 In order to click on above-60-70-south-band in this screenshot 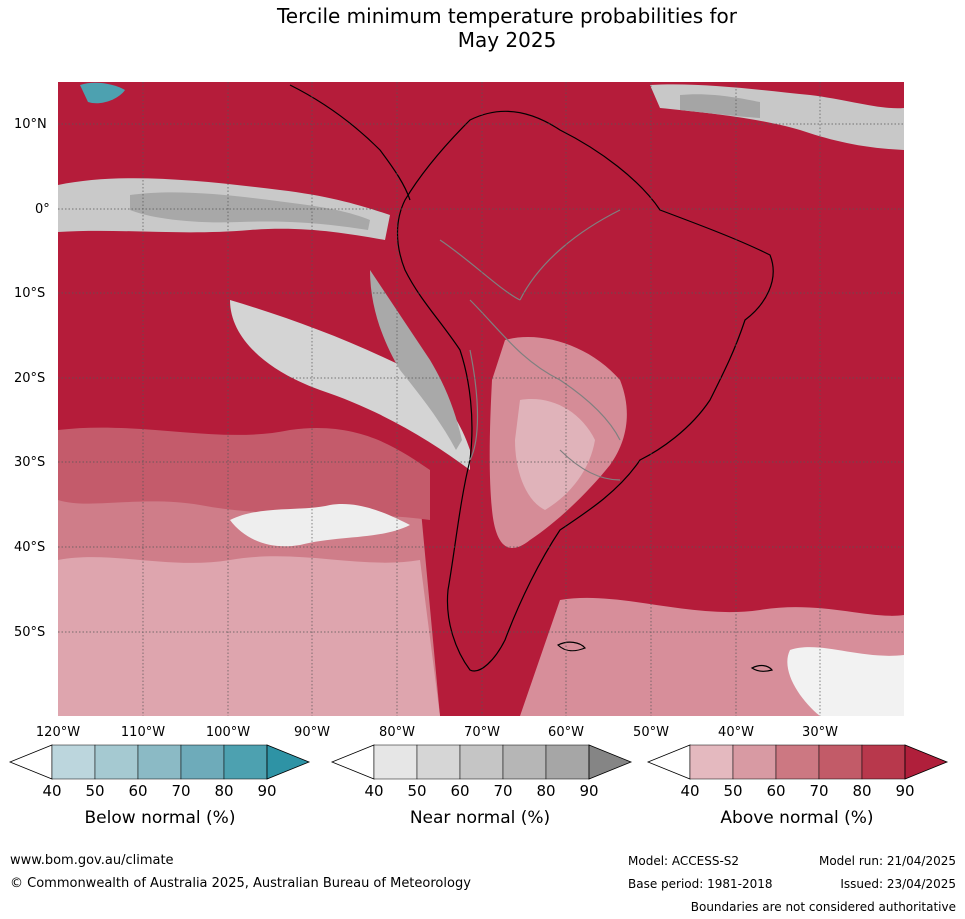, I will do `click(244, 473)`.